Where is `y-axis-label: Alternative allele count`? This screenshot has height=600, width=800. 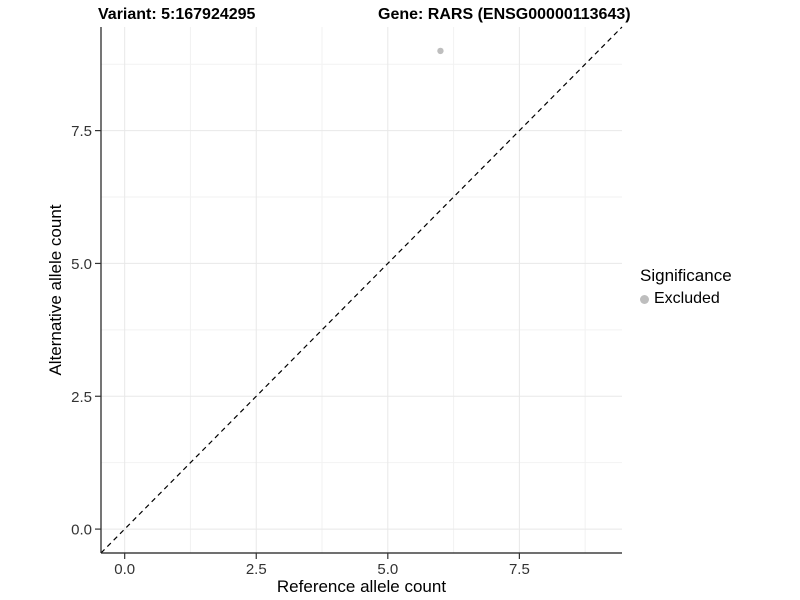 y-axis-label: Alternative allele count is located at coordinates (55, 290).